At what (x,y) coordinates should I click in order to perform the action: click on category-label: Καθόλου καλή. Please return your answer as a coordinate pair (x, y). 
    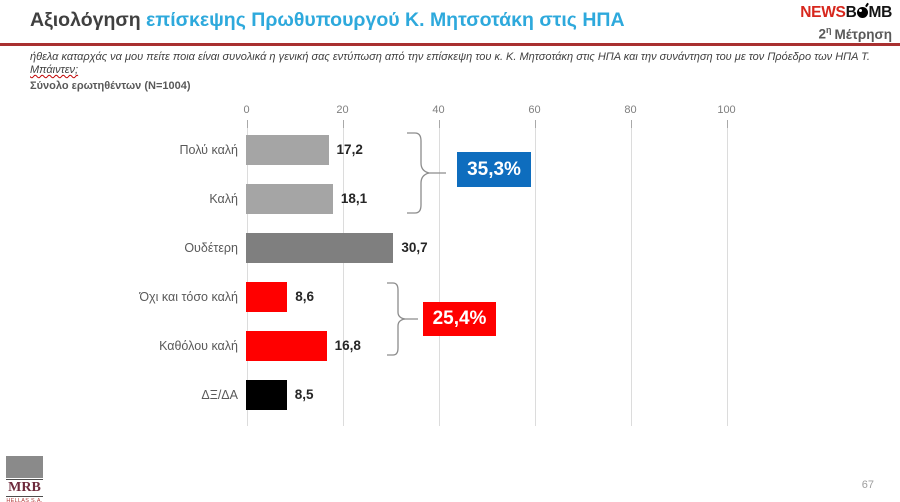
    Looking at the image, I should click on (198, 346).